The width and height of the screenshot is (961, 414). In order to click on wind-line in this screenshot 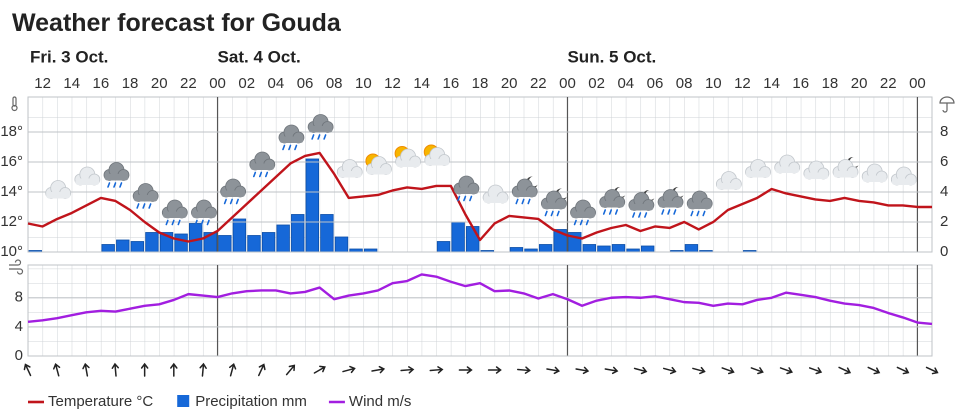, I will do `click(480, 299)`.